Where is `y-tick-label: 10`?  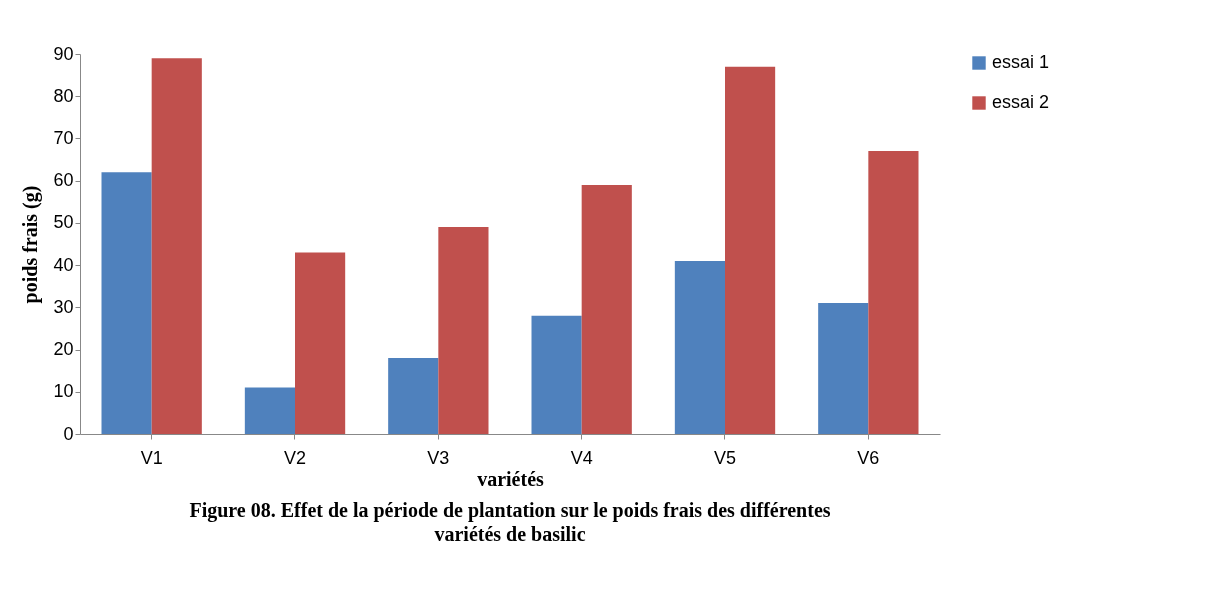
y-tick-label: 10 is located at coordinates (63, 391).